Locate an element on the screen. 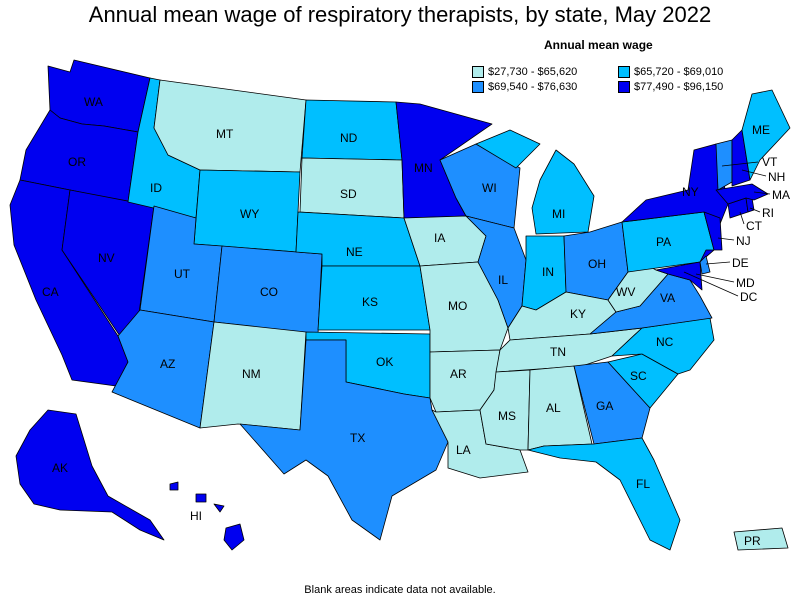 The width and height of the screenshot is (800, 600). label-la: LA is located at coordinates (463, 450).